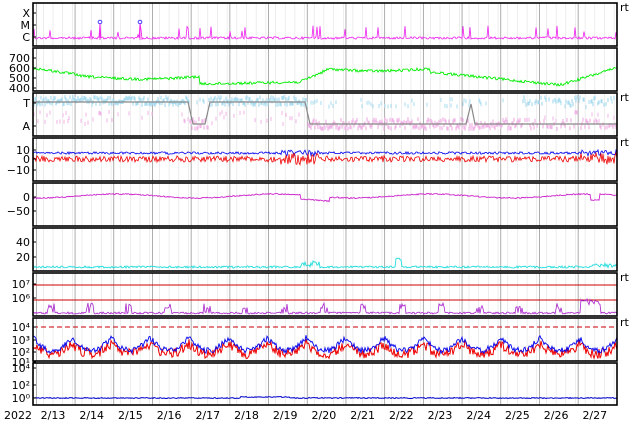 This screenshot has width=634, height=424. What do you see at coordinates (325, 384) in the screenshot?
I see `panel-frame-neutrons` at bounding box center [325, 384].